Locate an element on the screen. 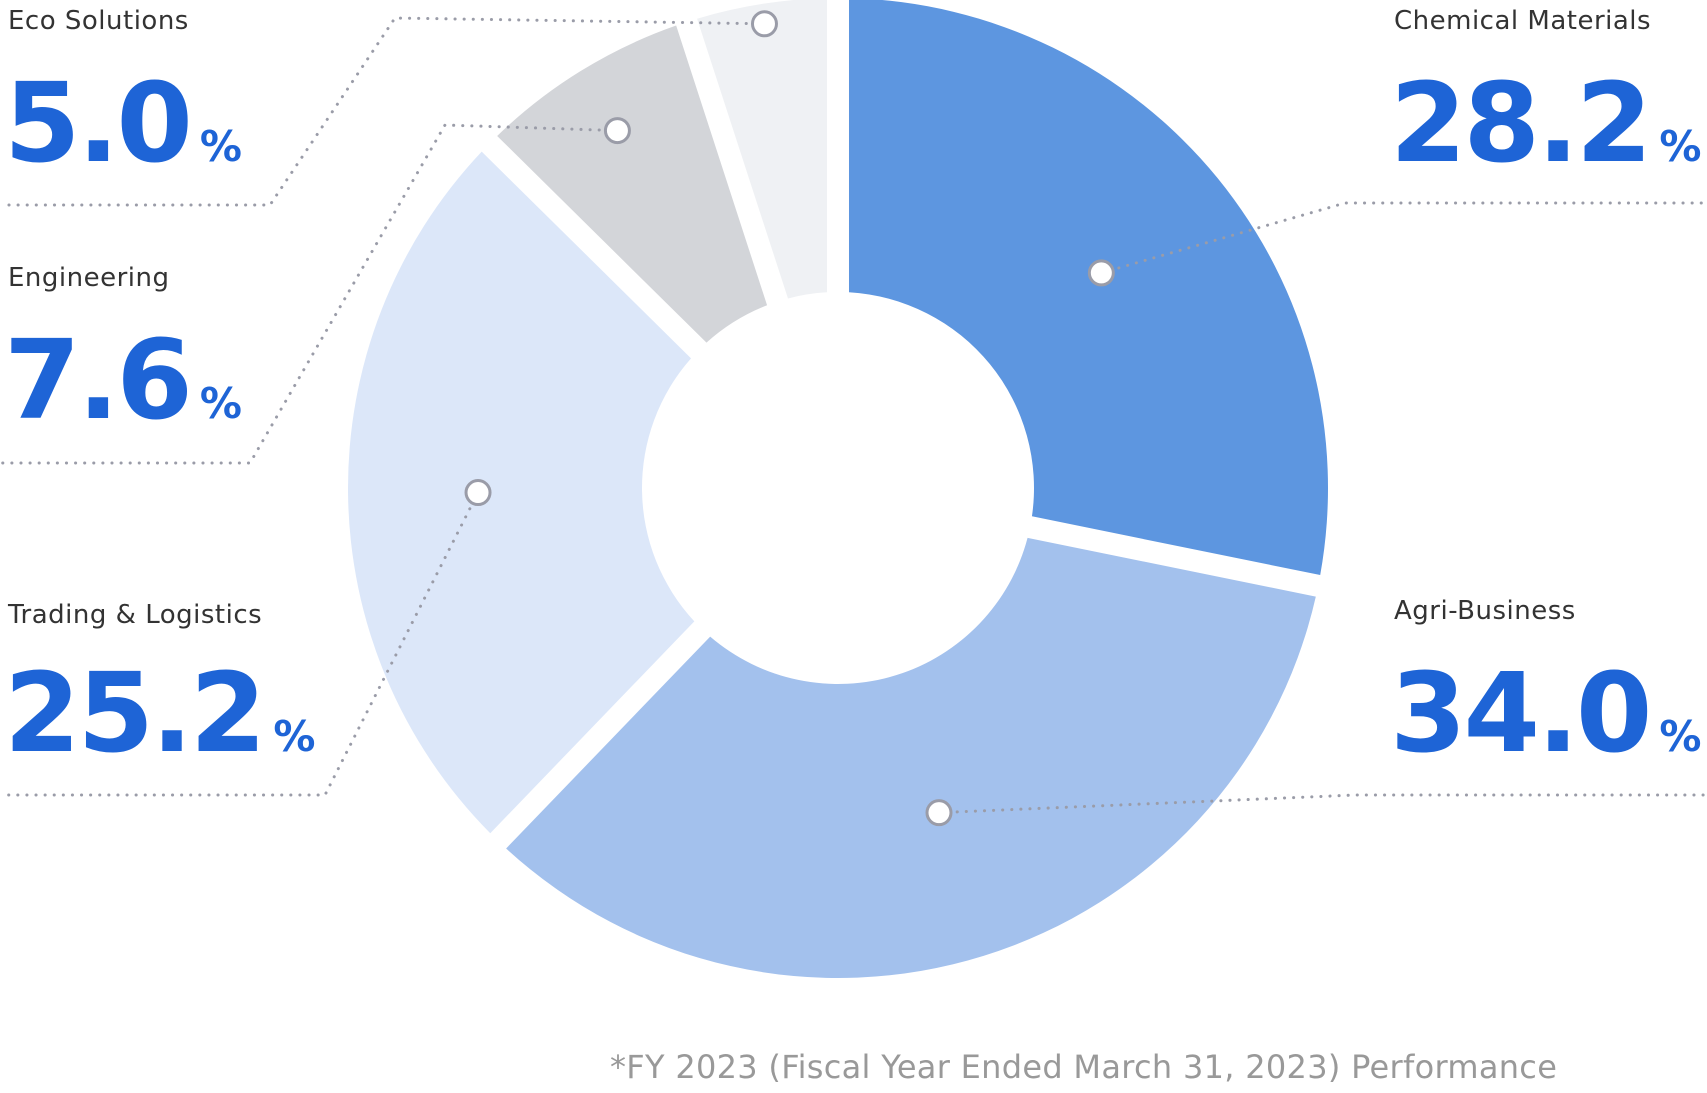  value-chemical-materials: 28.2% is located at coordinates (1546, 123).